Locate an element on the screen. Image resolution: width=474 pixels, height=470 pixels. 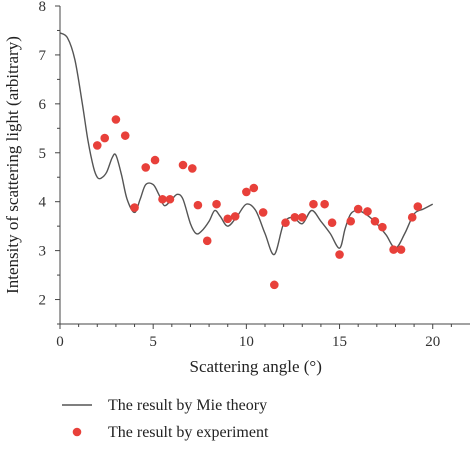
y-tick-label: 7 is located at coordinates (43, 56).